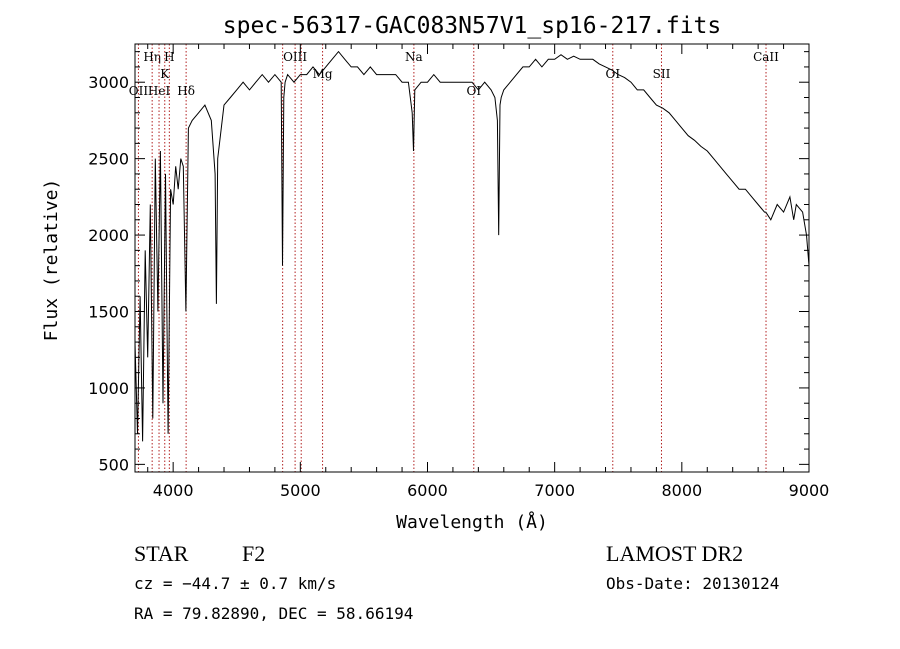 The image size is (900, 649). I want to click on x-tick-label: 4000, so click(173, 490).